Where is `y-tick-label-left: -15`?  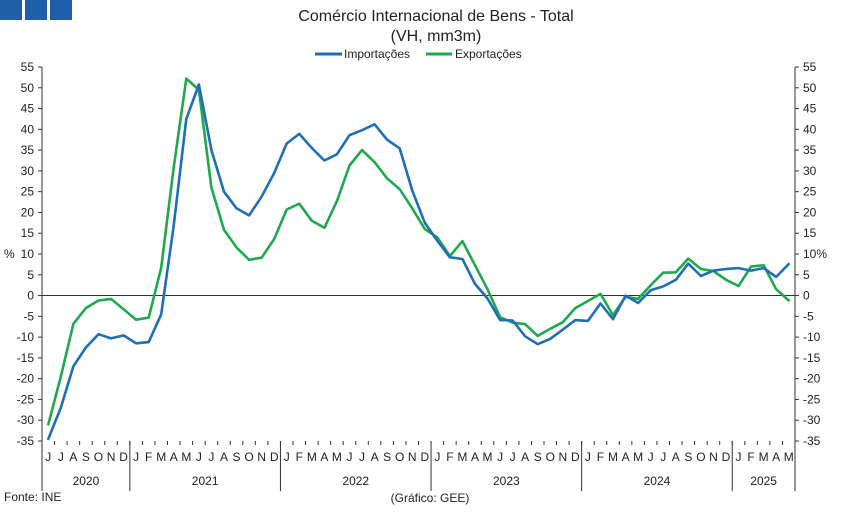 y-tick-label-left: -15 is located at coordinates (26, 358).